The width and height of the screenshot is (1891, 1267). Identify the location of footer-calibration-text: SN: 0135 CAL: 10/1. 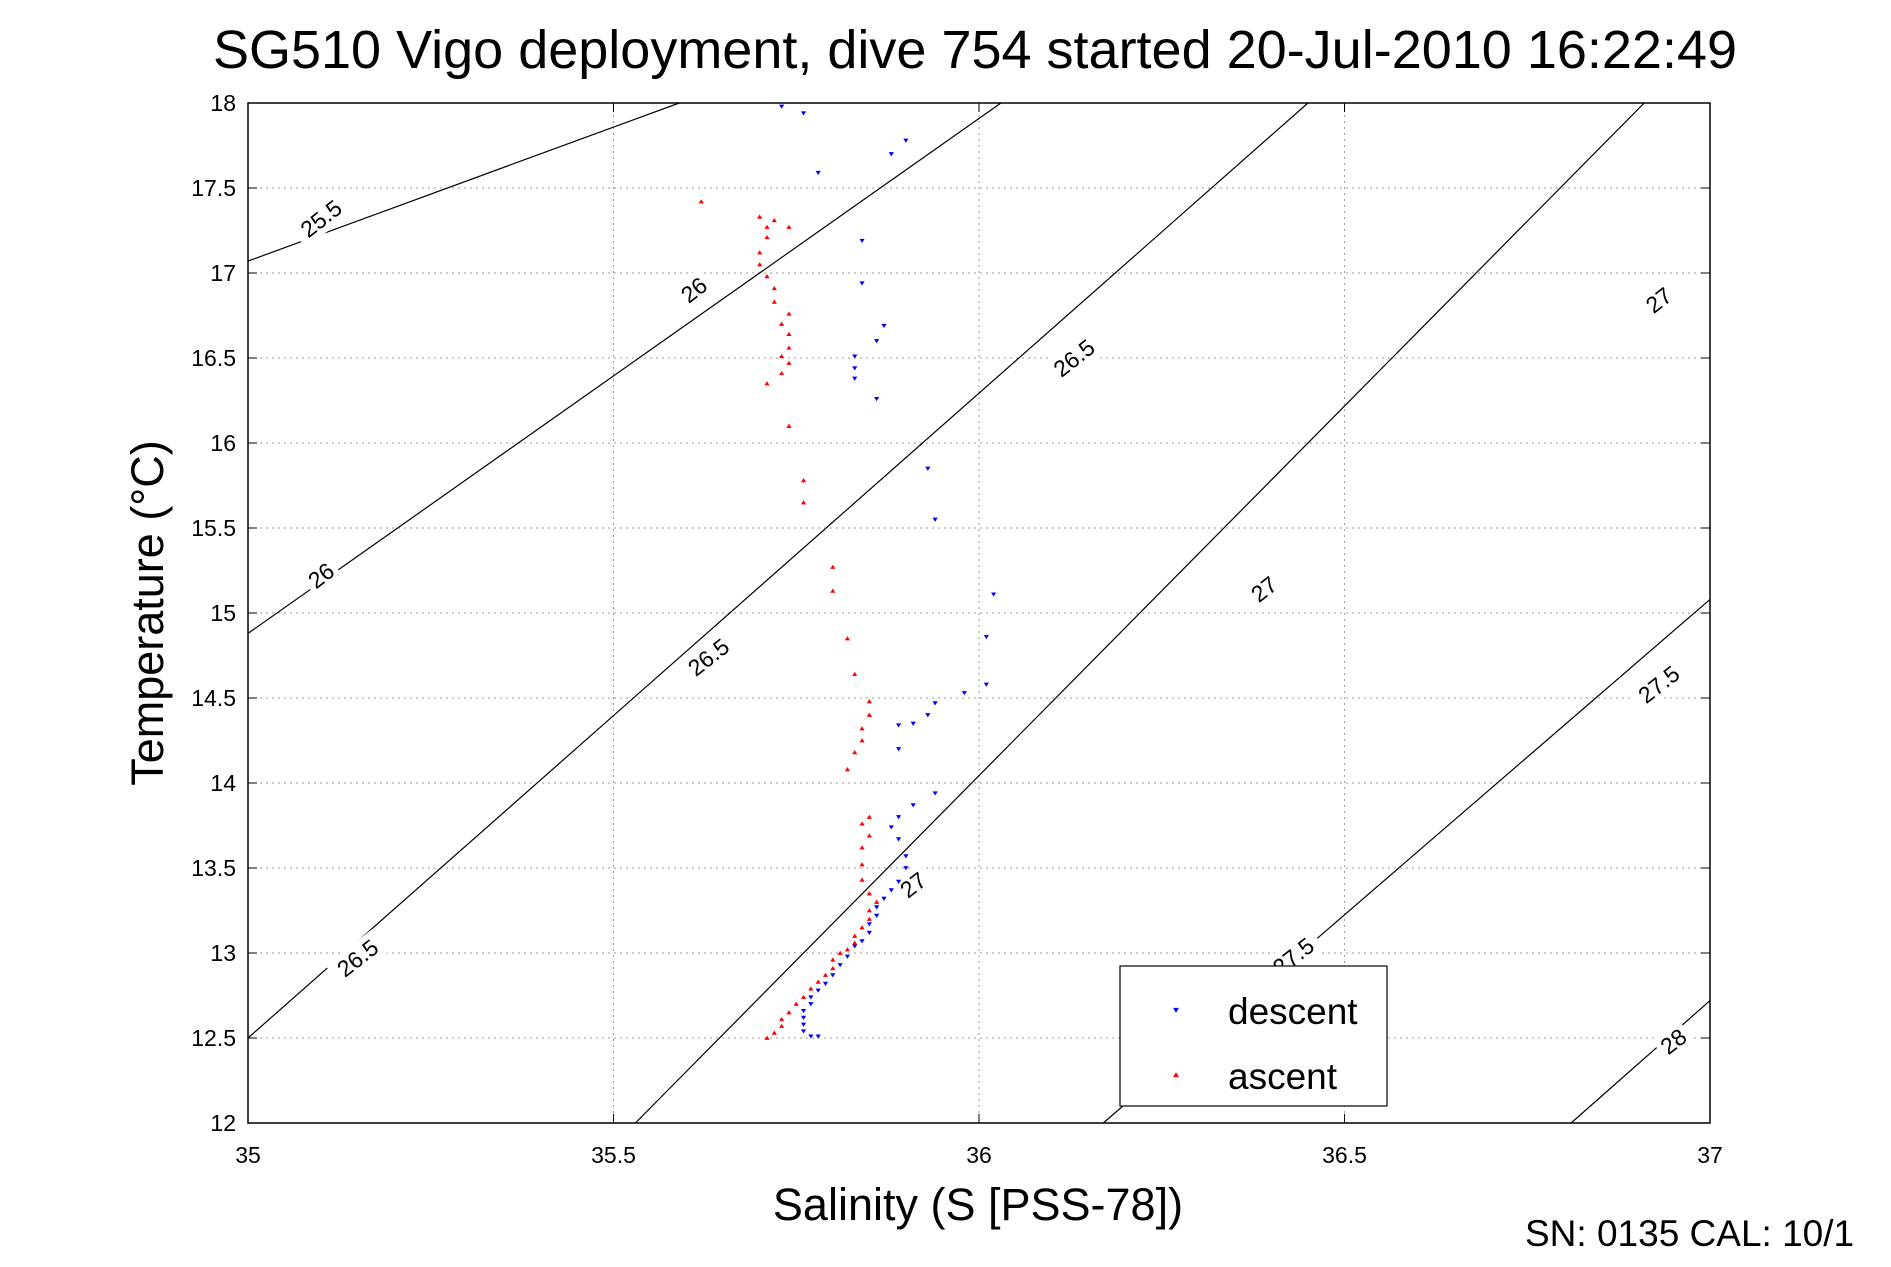
(1690, 1233).